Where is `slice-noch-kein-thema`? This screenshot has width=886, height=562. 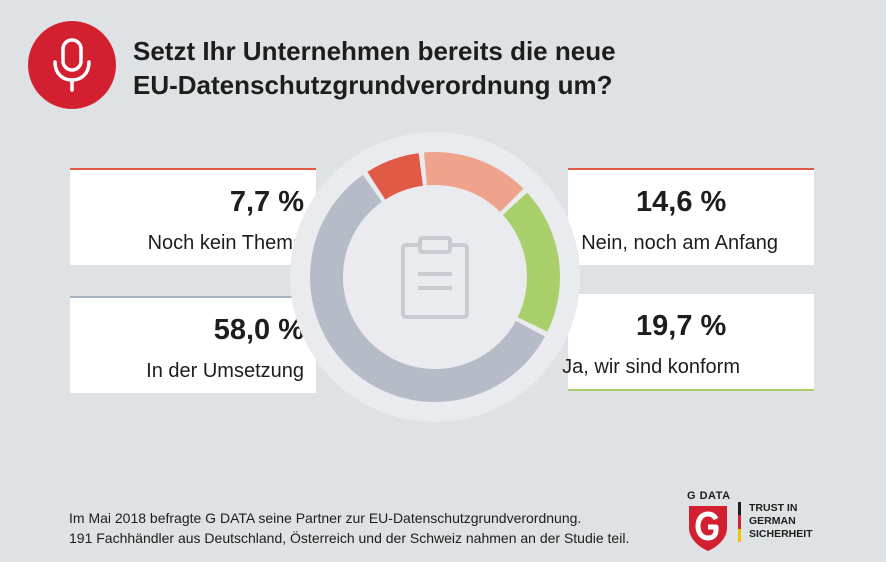
slice-noch-kein-thema is located at coordinates (395, 176).